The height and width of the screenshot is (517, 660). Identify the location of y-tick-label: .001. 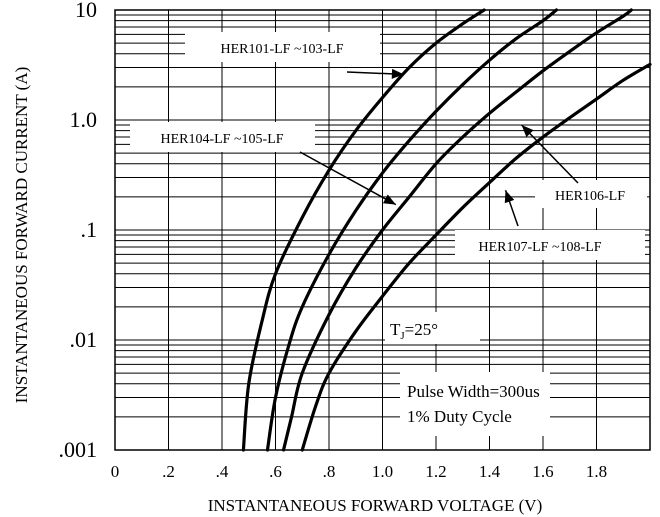
(78, 449).